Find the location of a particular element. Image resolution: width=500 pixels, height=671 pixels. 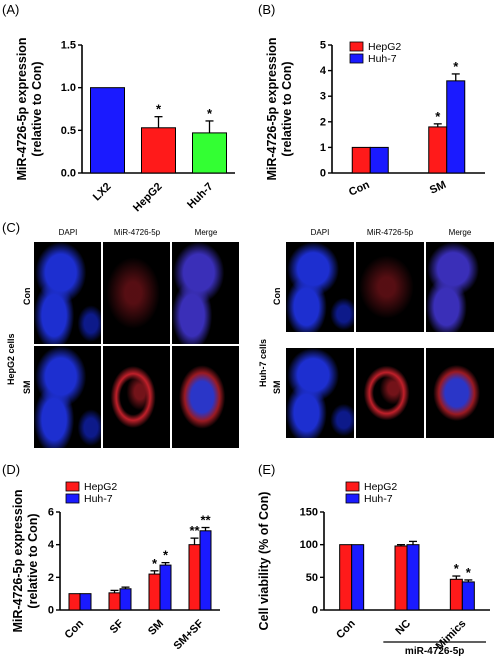

micrograph-right-con-mirna is located at coordinates (390, 287).